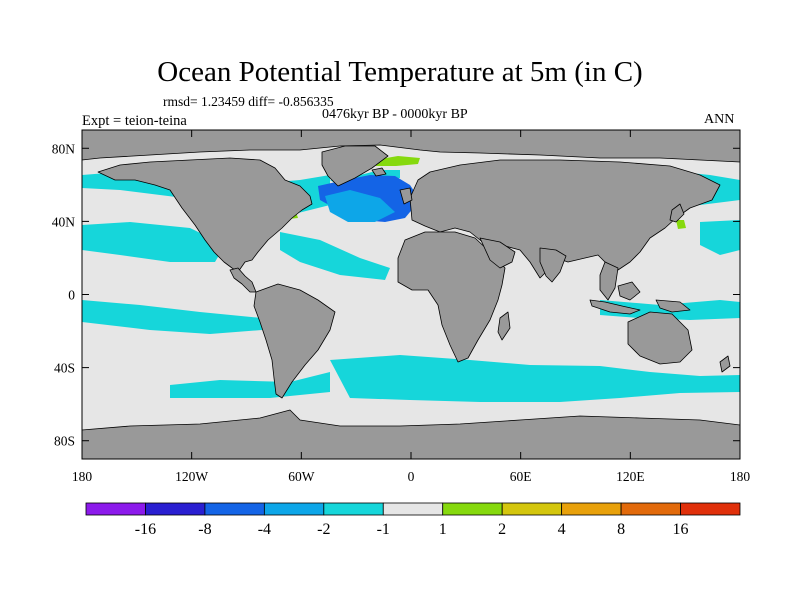 Image resolution: width=800 pixels, height=600 pixels. Describe the element at coordinates (411, 476) in the screenshot. I see `x-tick-label: 0` at that location.